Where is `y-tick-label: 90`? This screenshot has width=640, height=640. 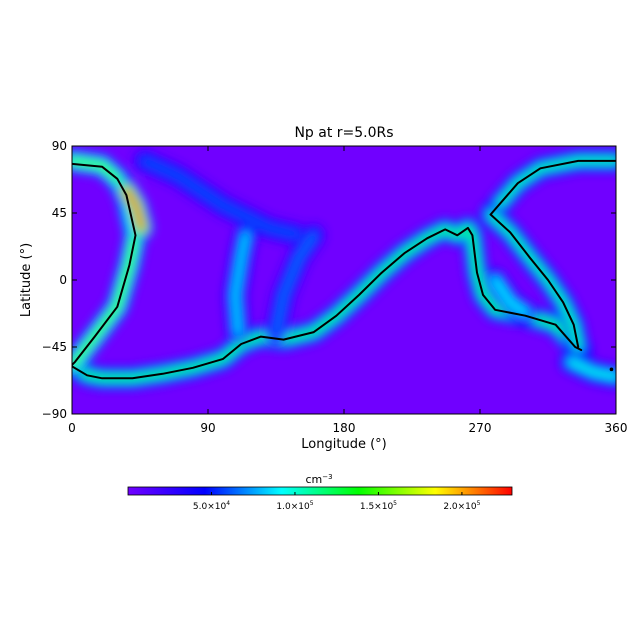 y-tick-label: 90 is located at coordinates (59, 146).